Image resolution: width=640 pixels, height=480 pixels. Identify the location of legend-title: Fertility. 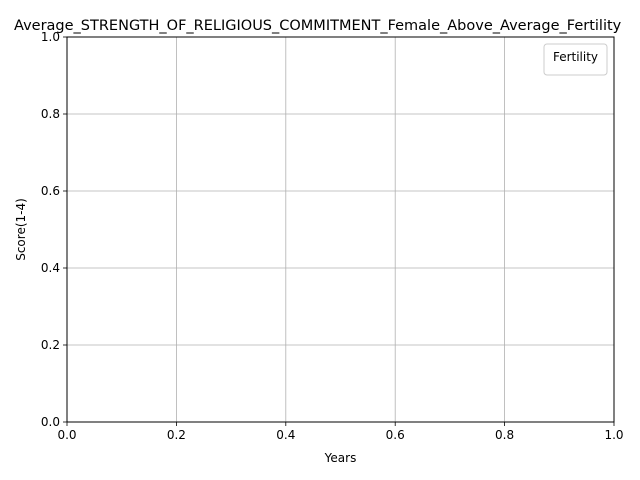
(575, 57).